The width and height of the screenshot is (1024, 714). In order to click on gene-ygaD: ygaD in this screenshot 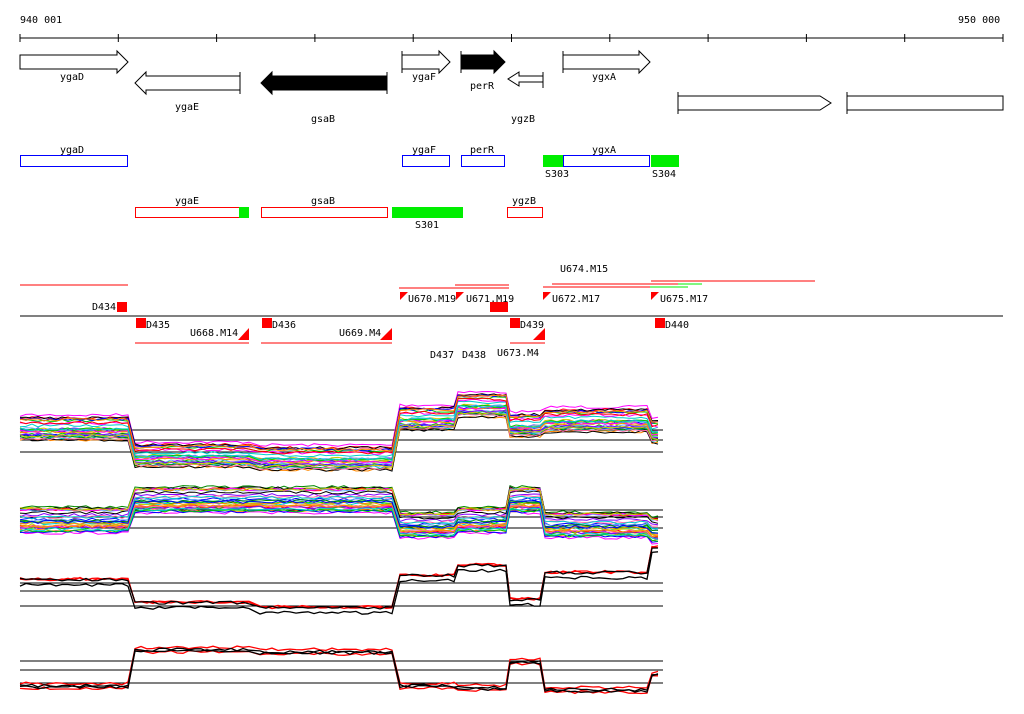, I will do `click(74, 66)`.